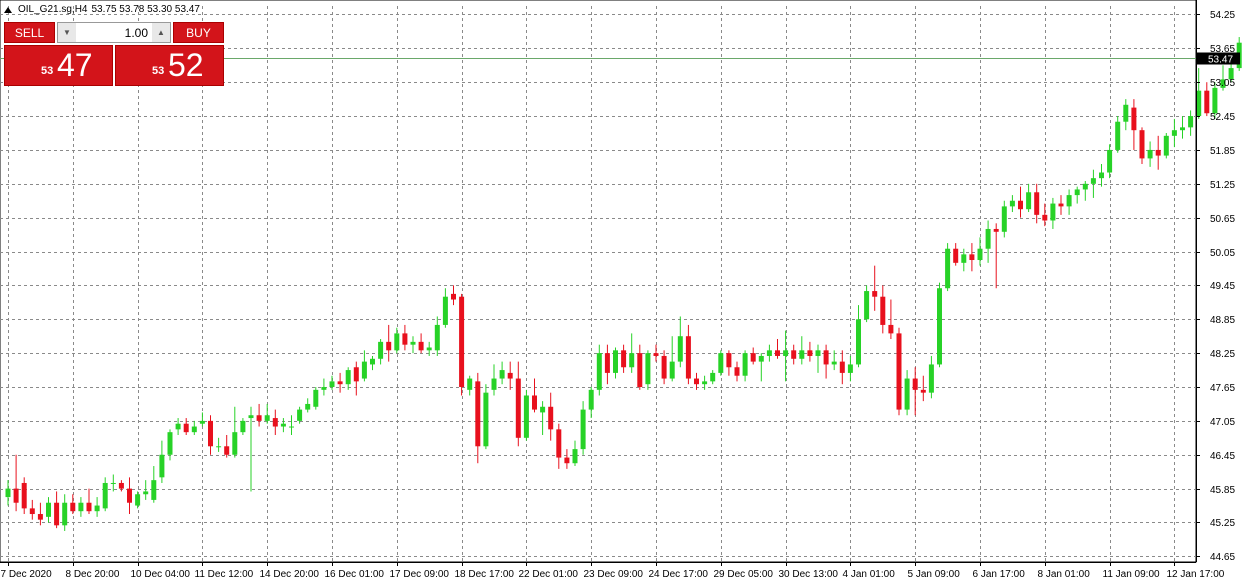 The width and height of the screenshot is (1242, 586). What do you see at coordinates (869, 574) in the screenshot?
I see `x-tick-label: 4 Jan 01:00` at bounding box center [869, 574].